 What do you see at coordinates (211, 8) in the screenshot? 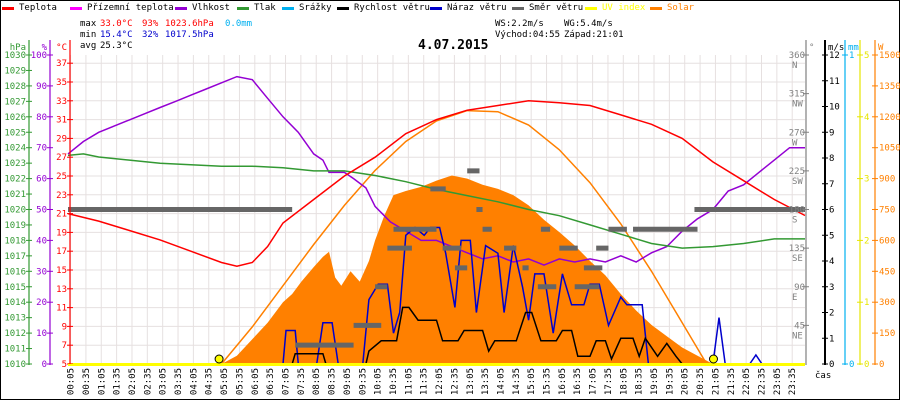
I see `legend-label: Vlhkost` at bounding box center [211, 8].